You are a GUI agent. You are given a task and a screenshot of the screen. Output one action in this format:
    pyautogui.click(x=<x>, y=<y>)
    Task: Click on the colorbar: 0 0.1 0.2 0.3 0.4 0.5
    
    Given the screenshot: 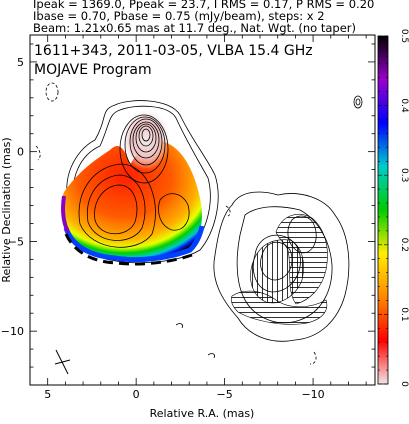 What is the action you would take?
    pyautogui.click(x=393, y=208)
    